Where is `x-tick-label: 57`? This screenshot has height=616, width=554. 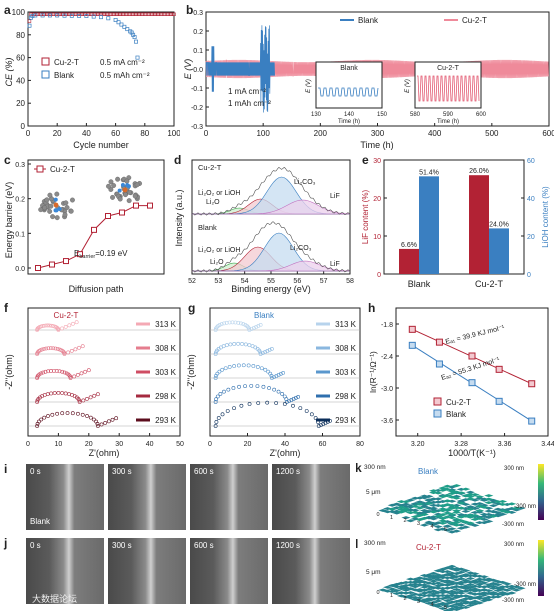
x-tick-label: 57 is located at coordinates (324, 281).